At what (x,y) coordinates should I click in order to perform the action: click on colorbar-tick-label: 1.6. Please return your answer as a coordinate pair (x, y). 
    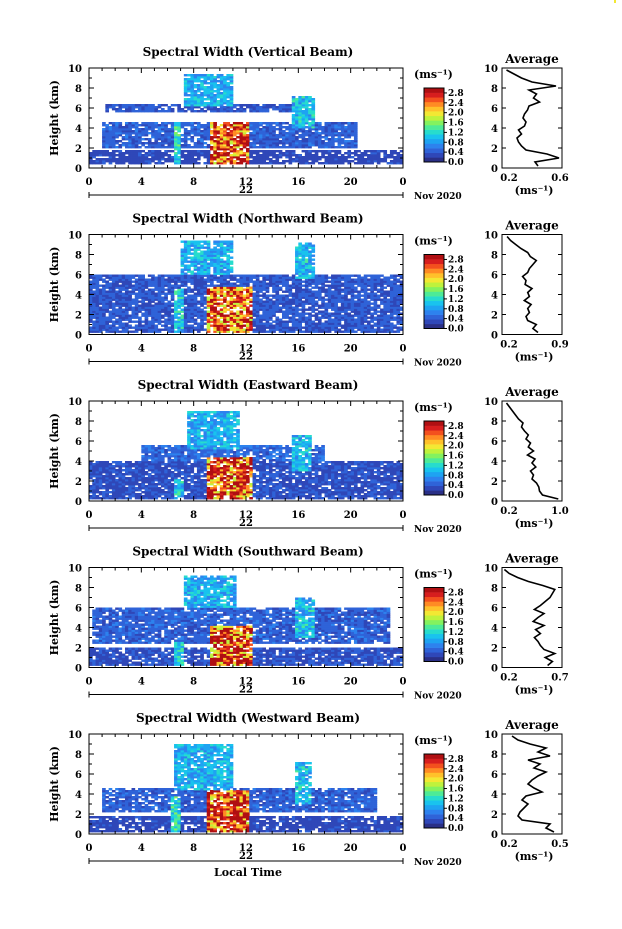
    Looking at the image, I should click on (456, 124).